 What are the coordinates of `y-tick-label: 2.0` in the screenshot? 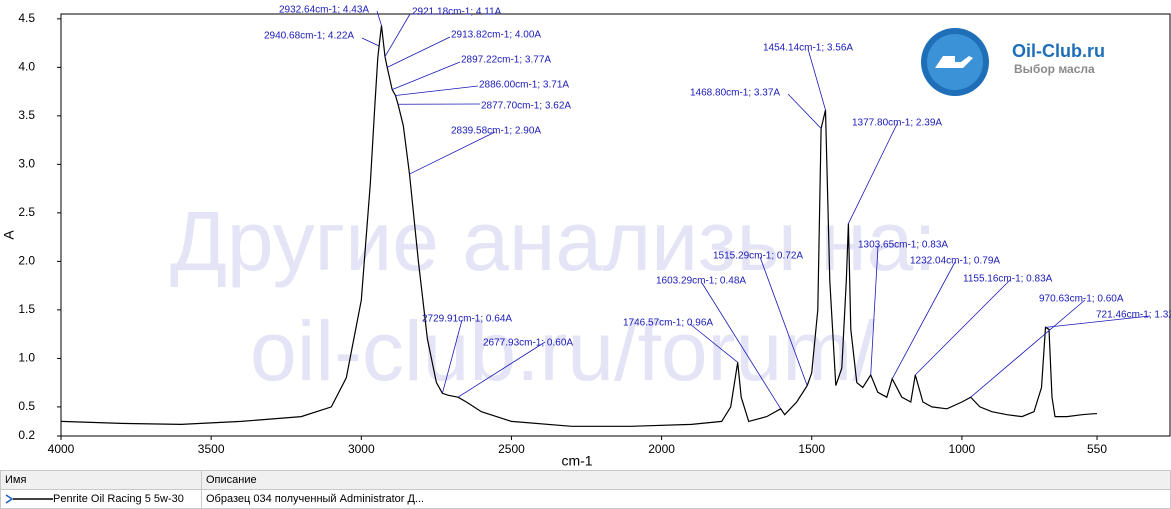 It's located at (26, 261).